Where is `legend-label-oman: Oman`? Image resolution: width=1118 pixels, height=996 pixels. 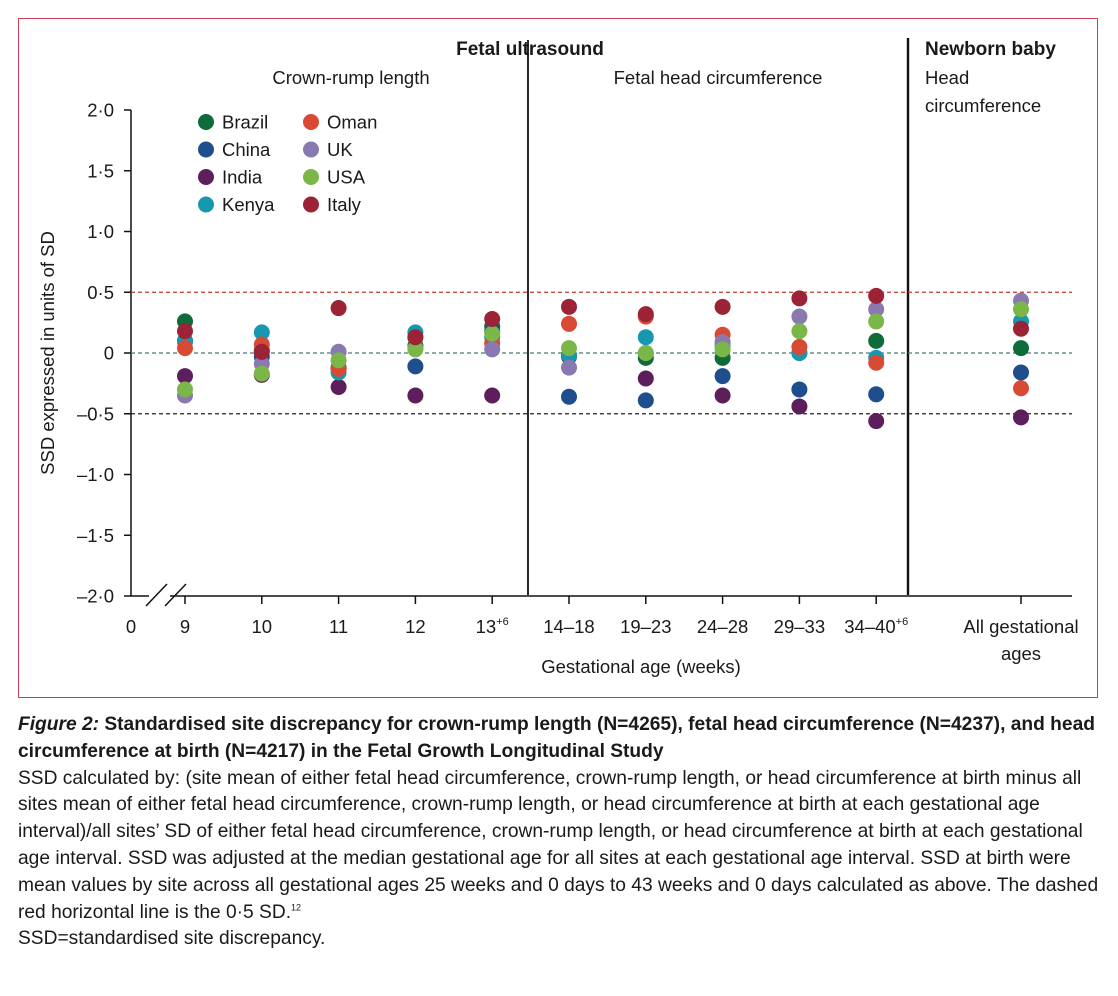 legend-label-oman: Oman is located at coordinates (352, 122).